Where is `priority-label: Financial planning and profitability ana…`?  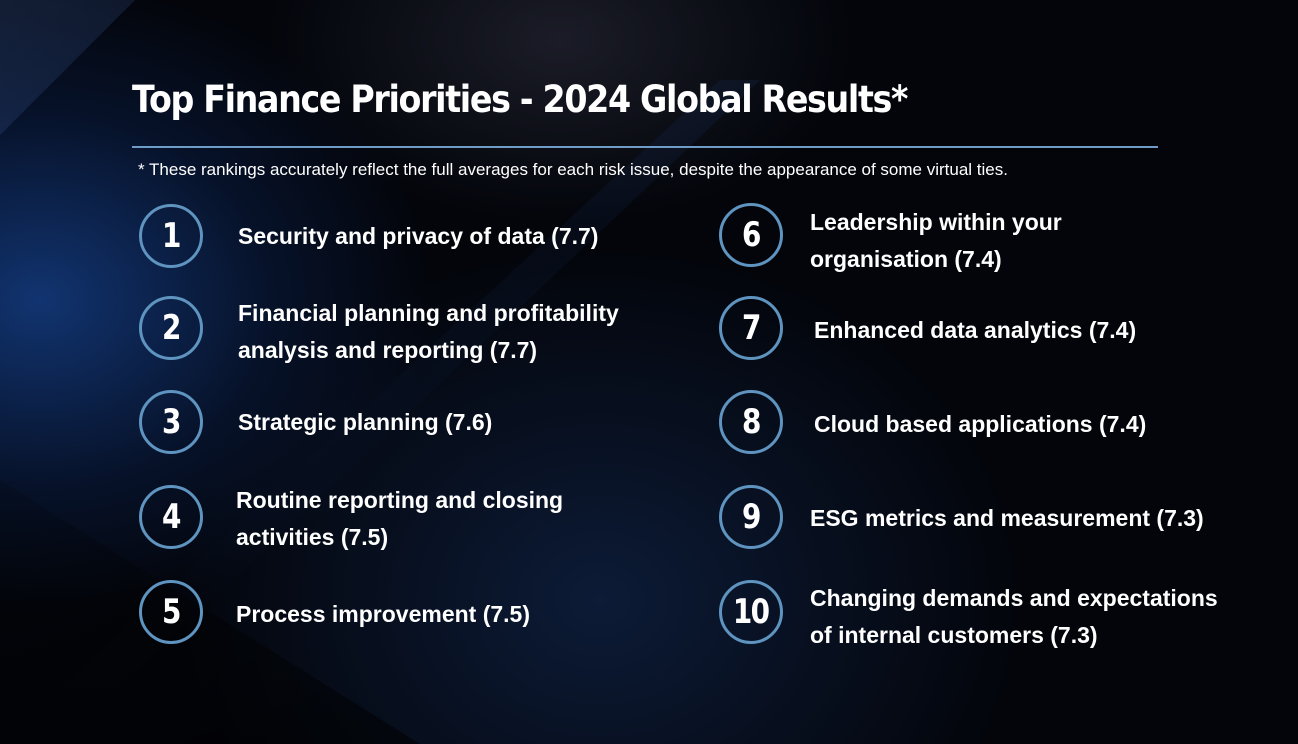 priority-label: Financial planning and profitability ana… is located at coordinates (428, 331).